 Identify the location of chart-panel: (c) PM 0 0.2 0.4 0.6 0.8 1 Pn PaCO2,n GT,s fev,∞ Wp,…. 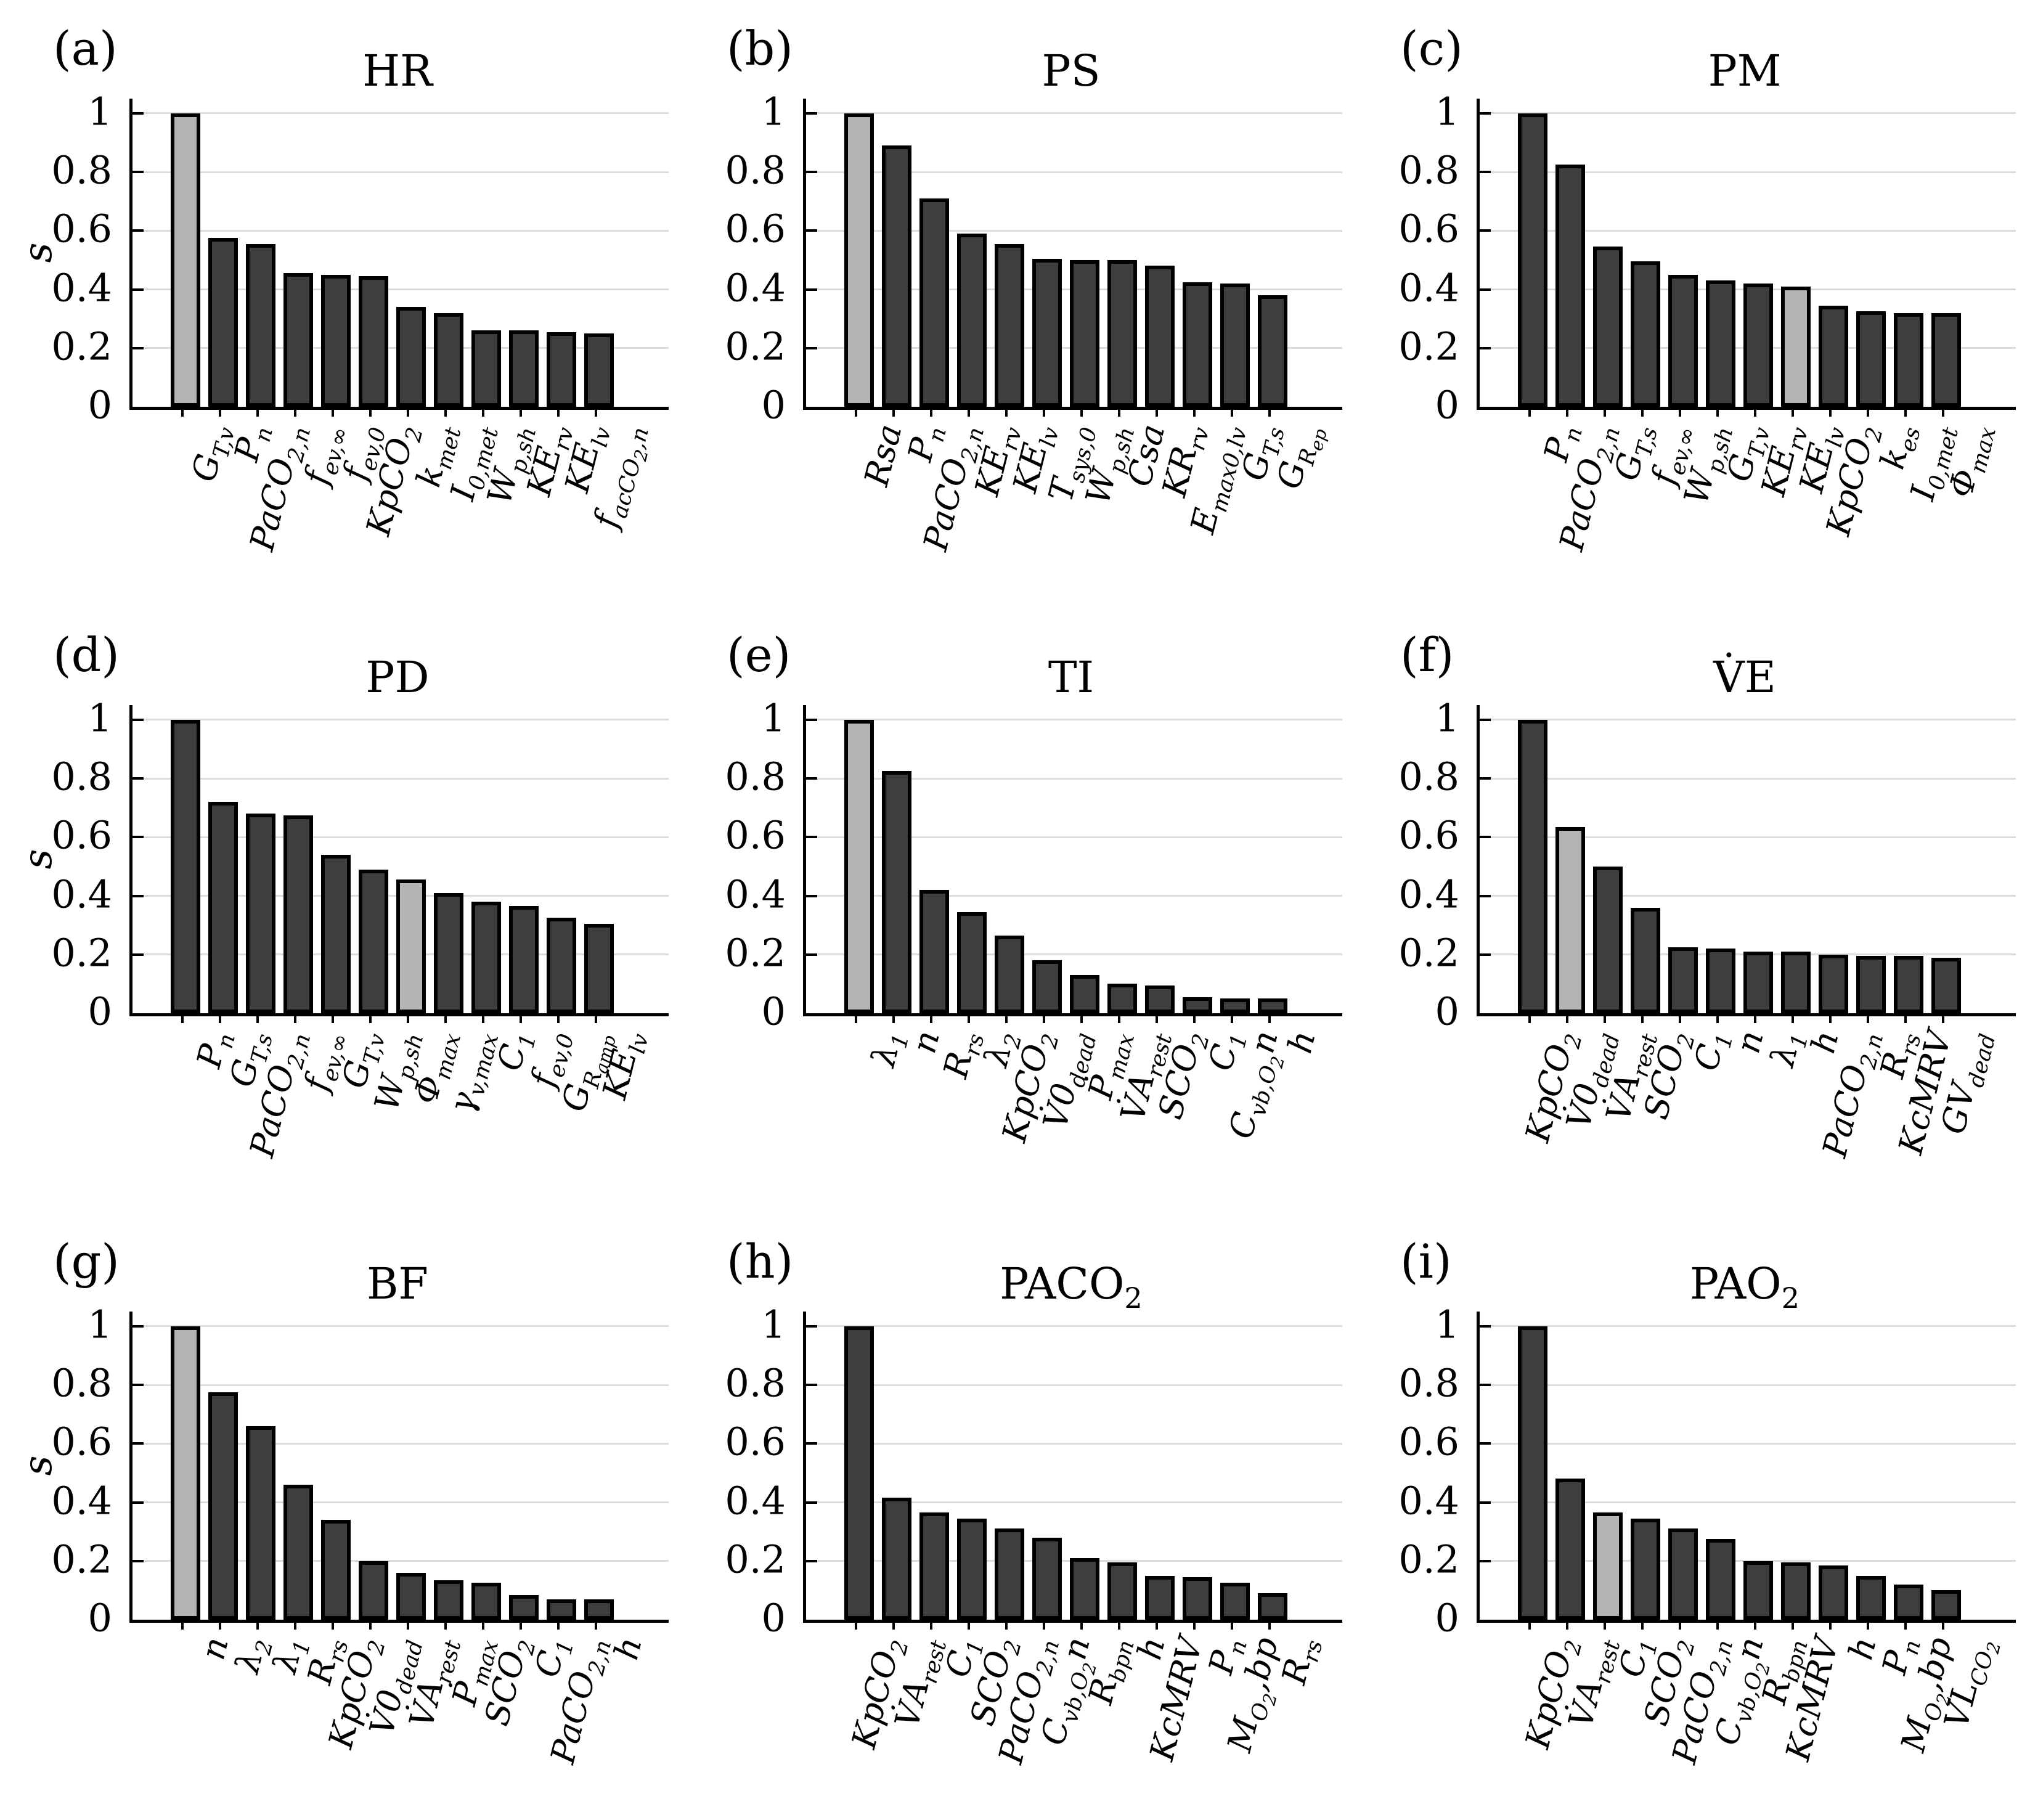
(1684, 303).